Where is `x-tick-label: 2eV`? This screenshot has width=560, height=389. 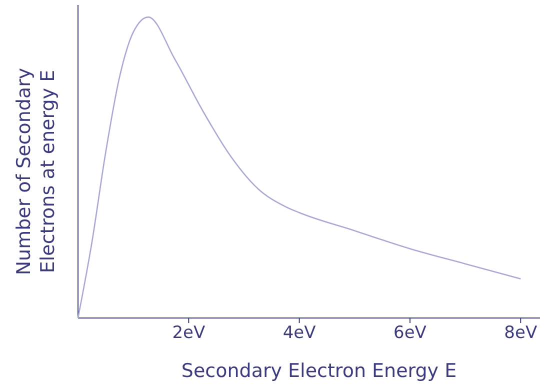
x-tick-label: 2eV is located at coordinates (189, 333).